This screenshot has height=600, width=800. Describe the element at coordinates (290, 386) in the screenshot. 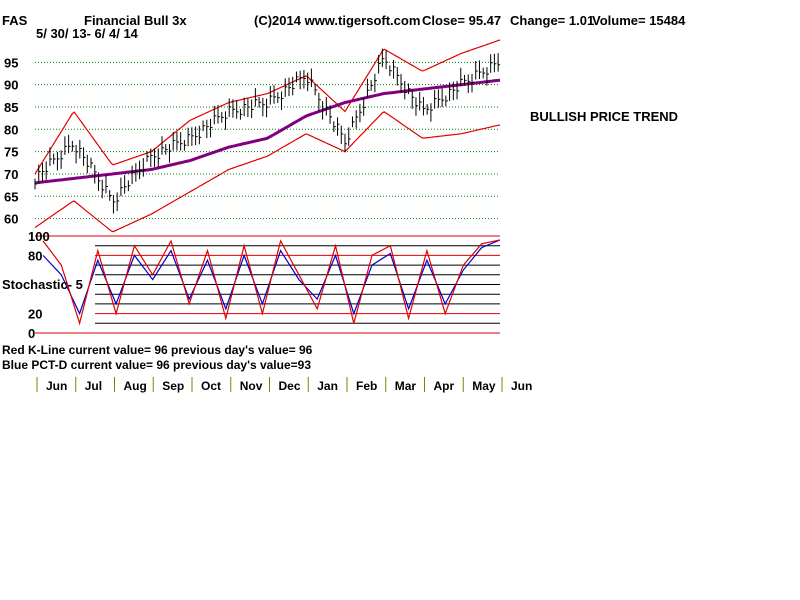

I see `month-label: Dec` at that location.